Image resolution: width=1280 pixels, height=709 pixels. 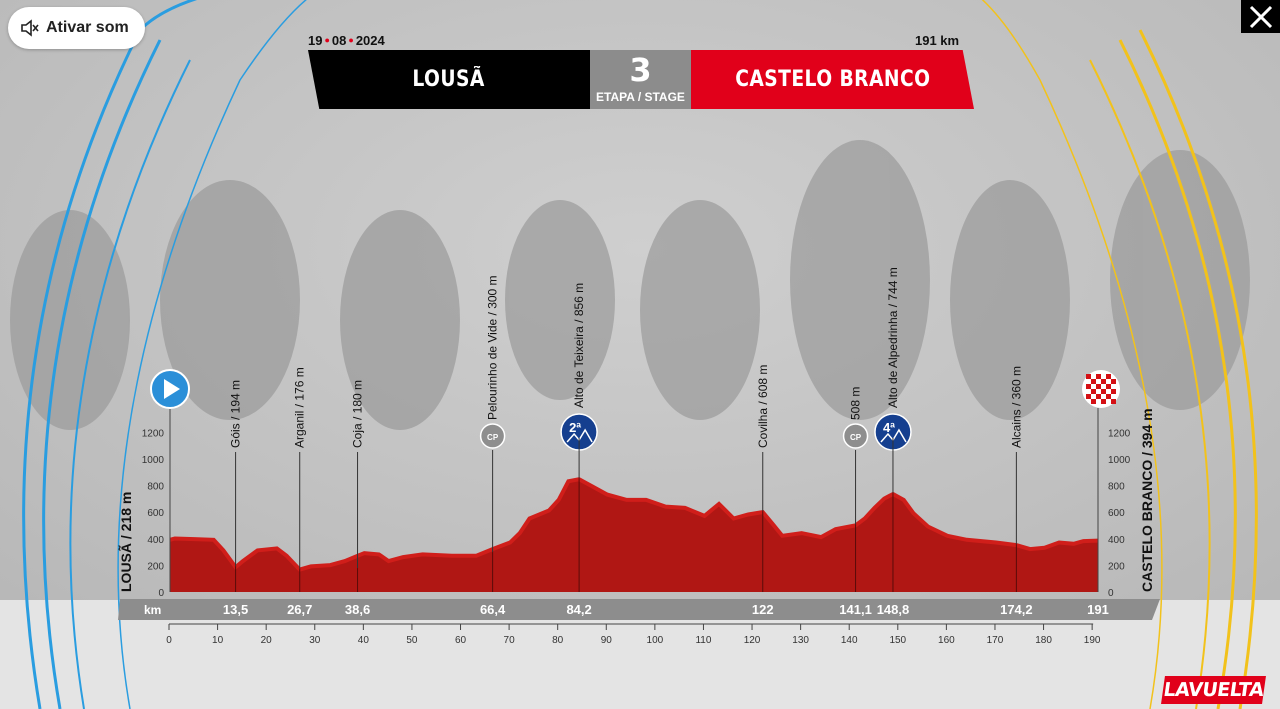 I want to click on y-tick-left: 600, so click(x=155, y=513).